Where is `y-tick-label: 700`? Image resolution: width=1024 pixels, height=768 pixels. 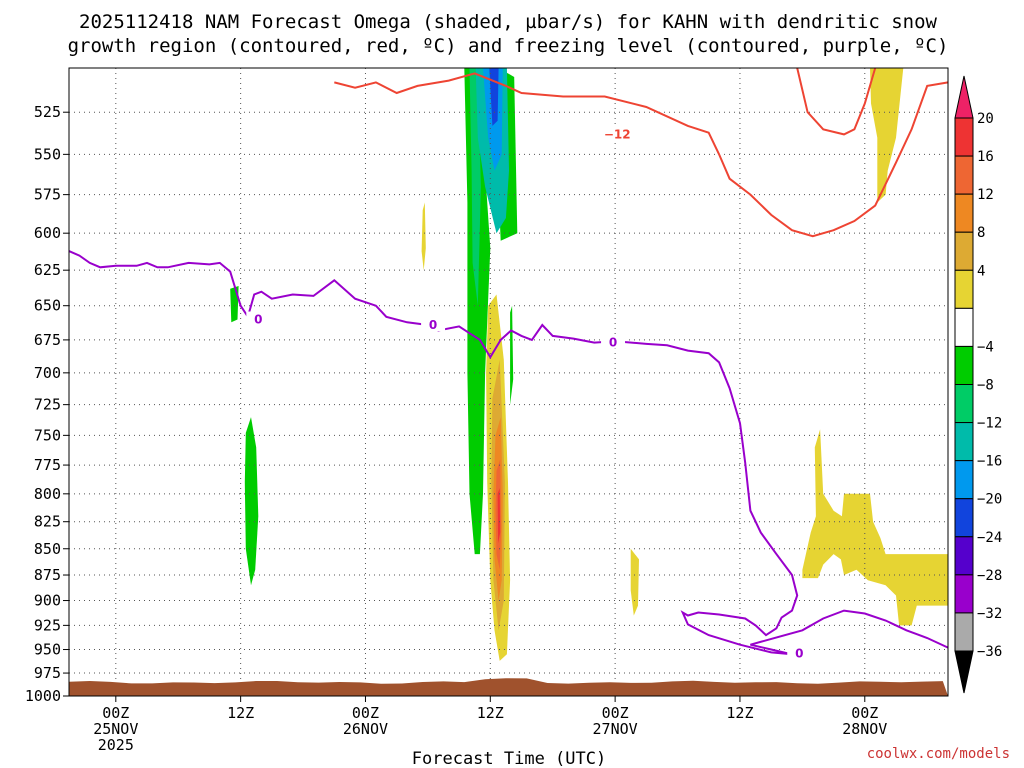 y-tick-label: 700 is located at coordinates (47, 373).